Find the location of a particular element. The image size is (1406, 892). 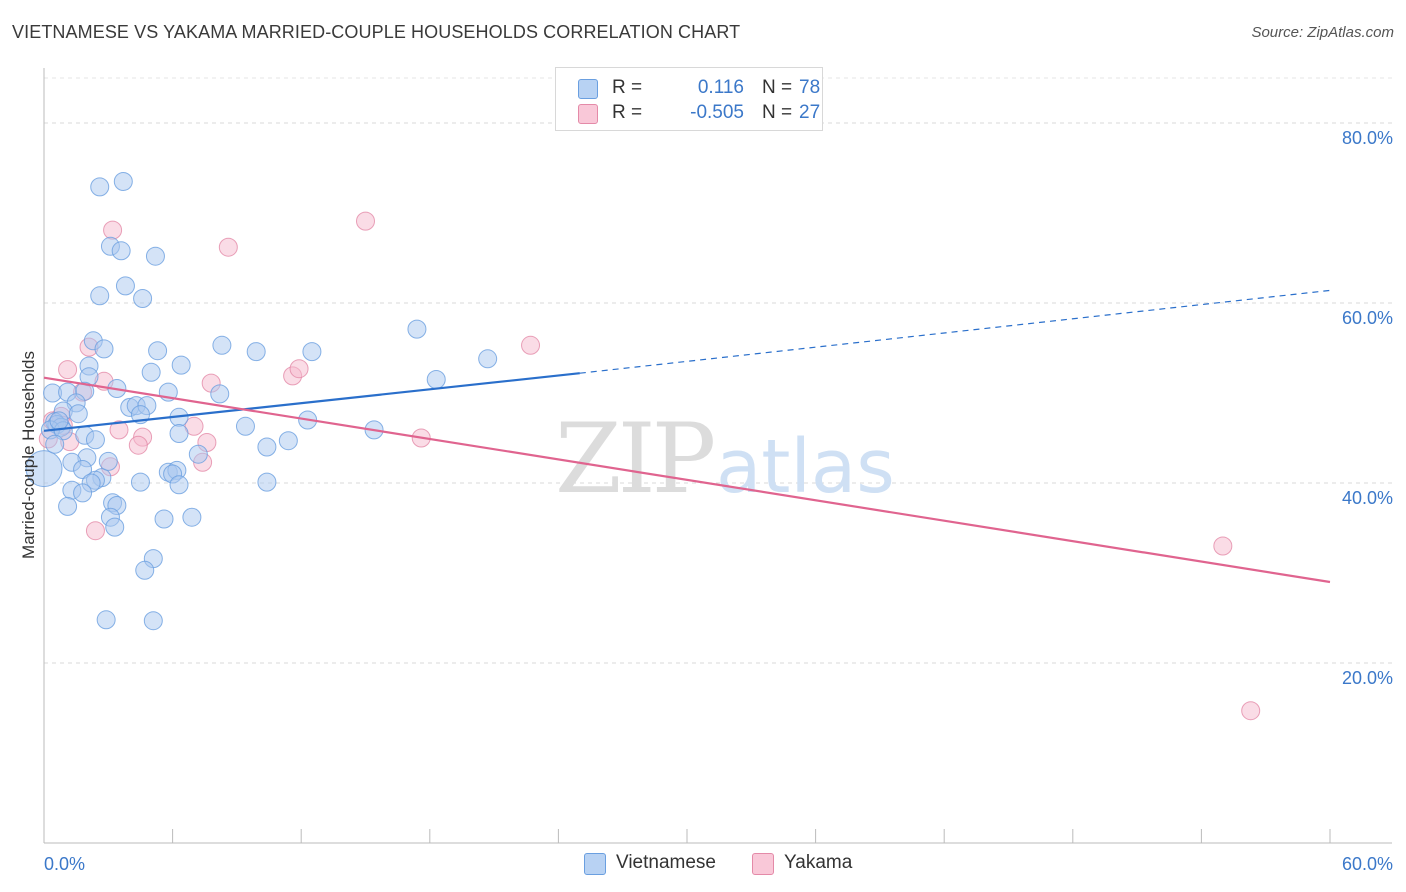

vietnamese-trend-line is located at coordinates (311, 402).